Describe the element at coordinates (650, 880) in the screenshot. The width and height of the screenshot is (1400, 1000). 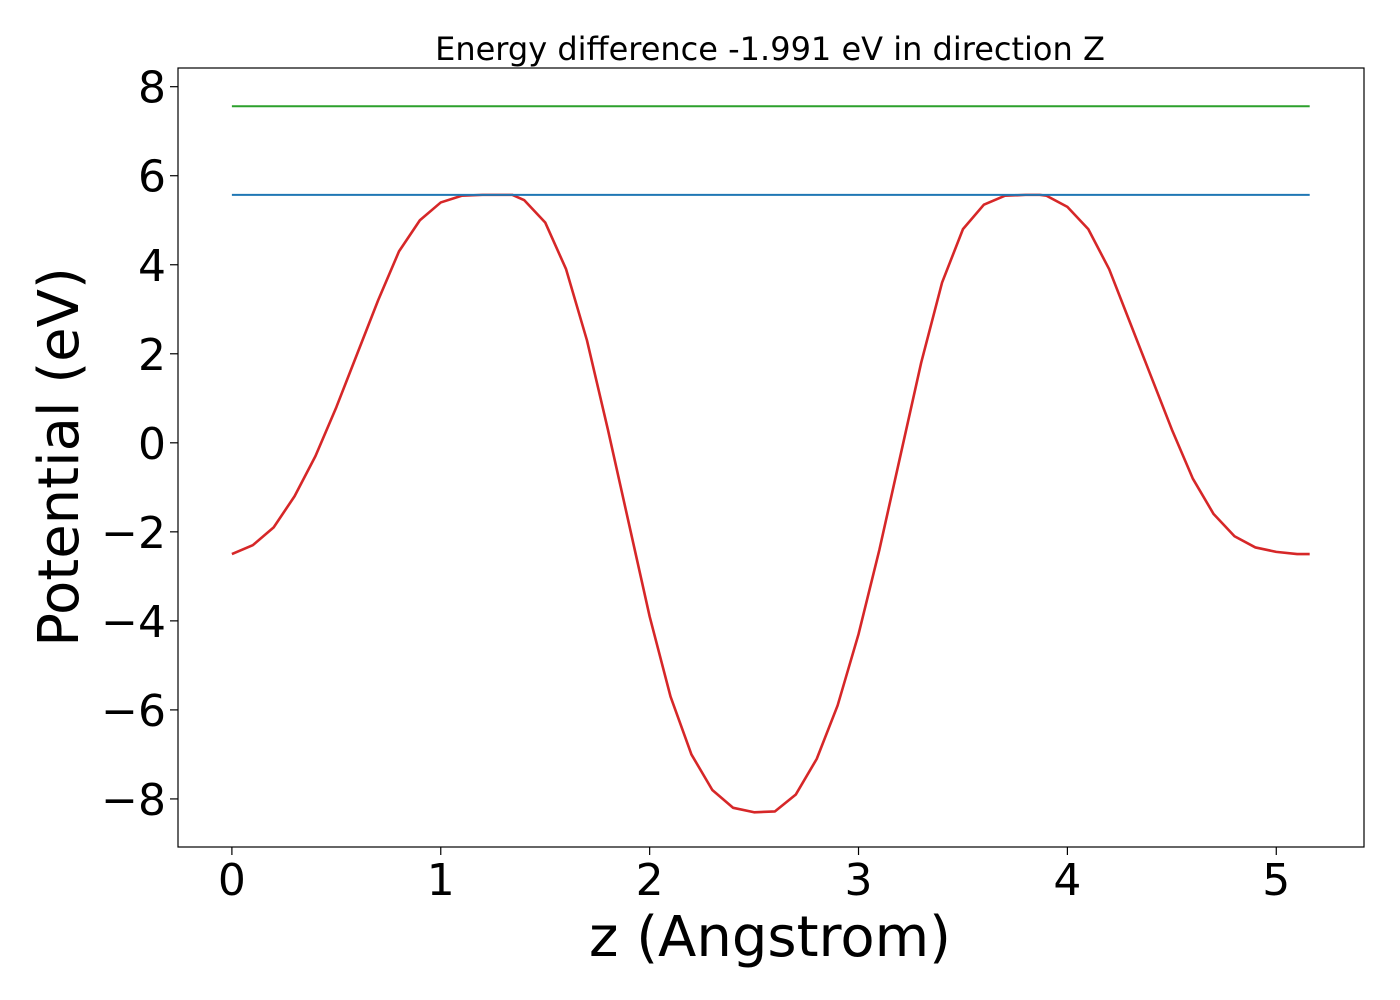
I see `x-tick-label: 2` at that location.